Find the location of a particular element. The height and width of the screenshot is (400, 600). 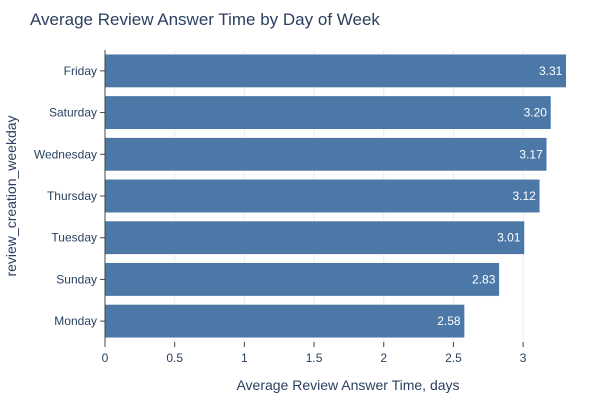

x-axis-ticks: 0 0.5 1 1.5 2 2.5 3 is located at coordinates (314, 353).